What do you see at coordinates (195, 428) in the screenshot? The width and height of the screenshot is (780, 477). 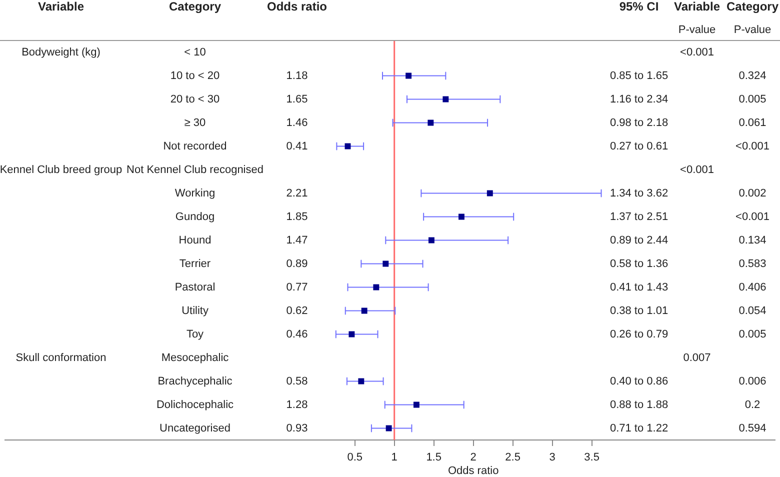 I see `y-tick-label: Uncategorised` at bounding box center [195, 428].